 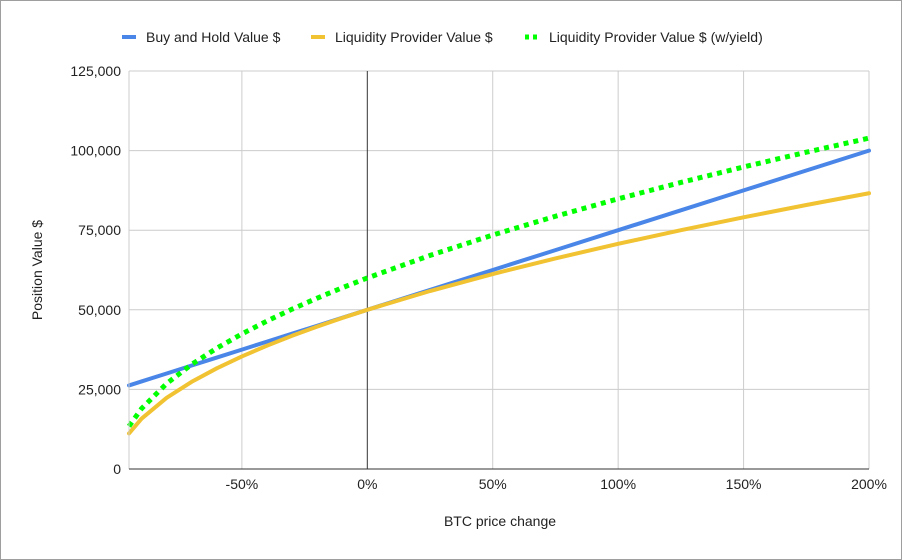 I want to click on y-tick-label: 25,000, so click(x=99, y=389).